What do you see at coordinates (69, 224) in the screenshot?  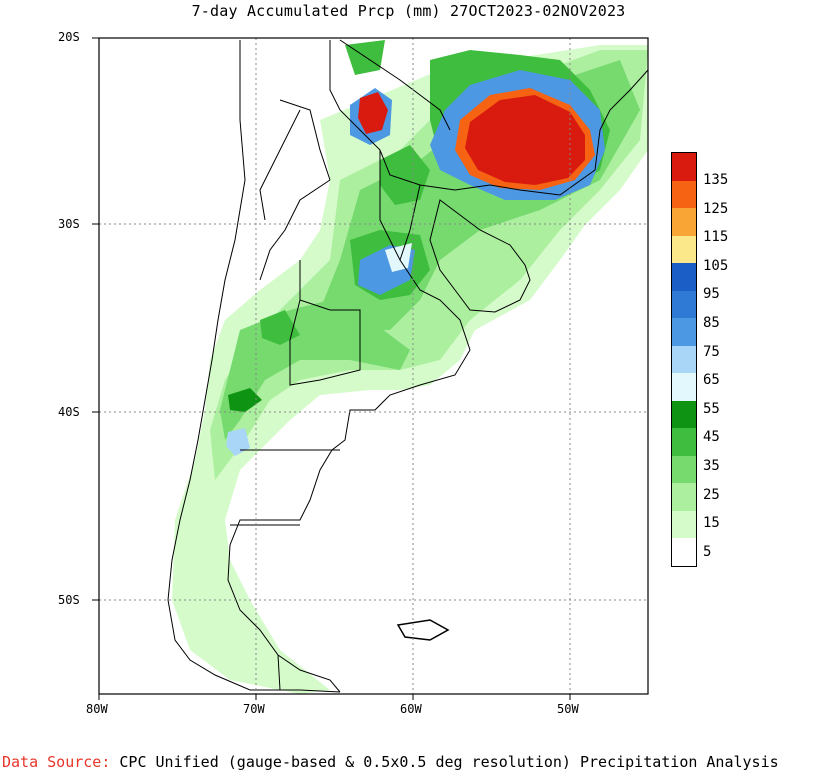 I see `lat-label-30s: 30S` at bounding box center [69, 224].